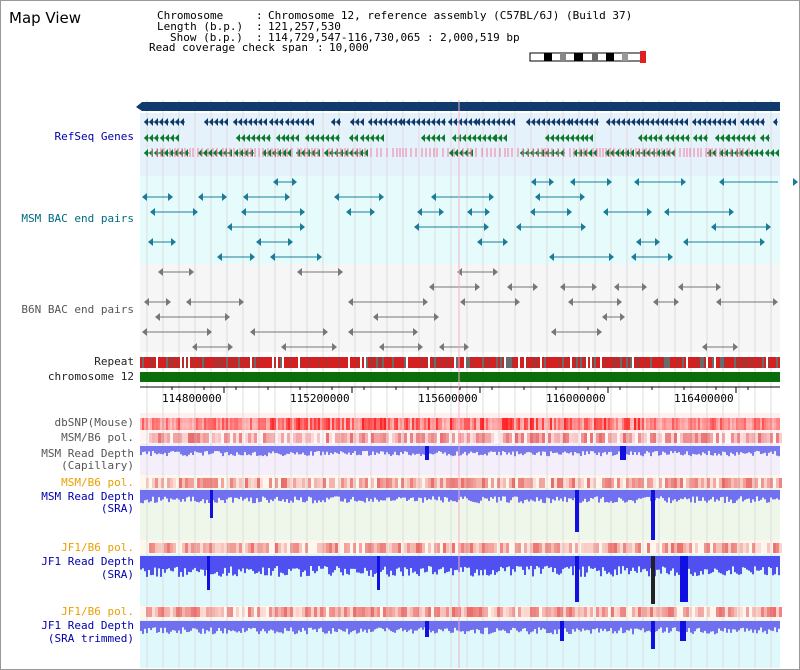 This screenshot has height=670, width=800. Describe the element at coordinates (228, 47) in the screenshot. I see `span-label: Read coverage check span` at that location.